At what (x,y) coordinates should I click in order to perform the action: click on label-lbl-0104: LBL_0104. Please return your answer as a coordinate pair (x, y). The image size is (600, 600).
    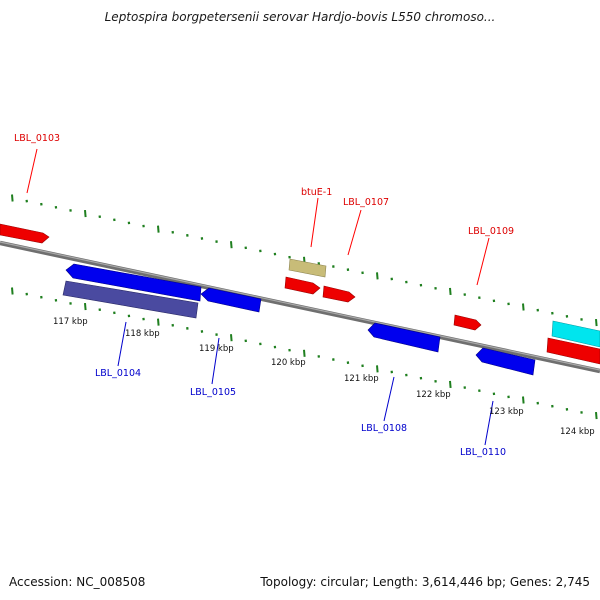
    Looking at the image, I should click on (118, 373).